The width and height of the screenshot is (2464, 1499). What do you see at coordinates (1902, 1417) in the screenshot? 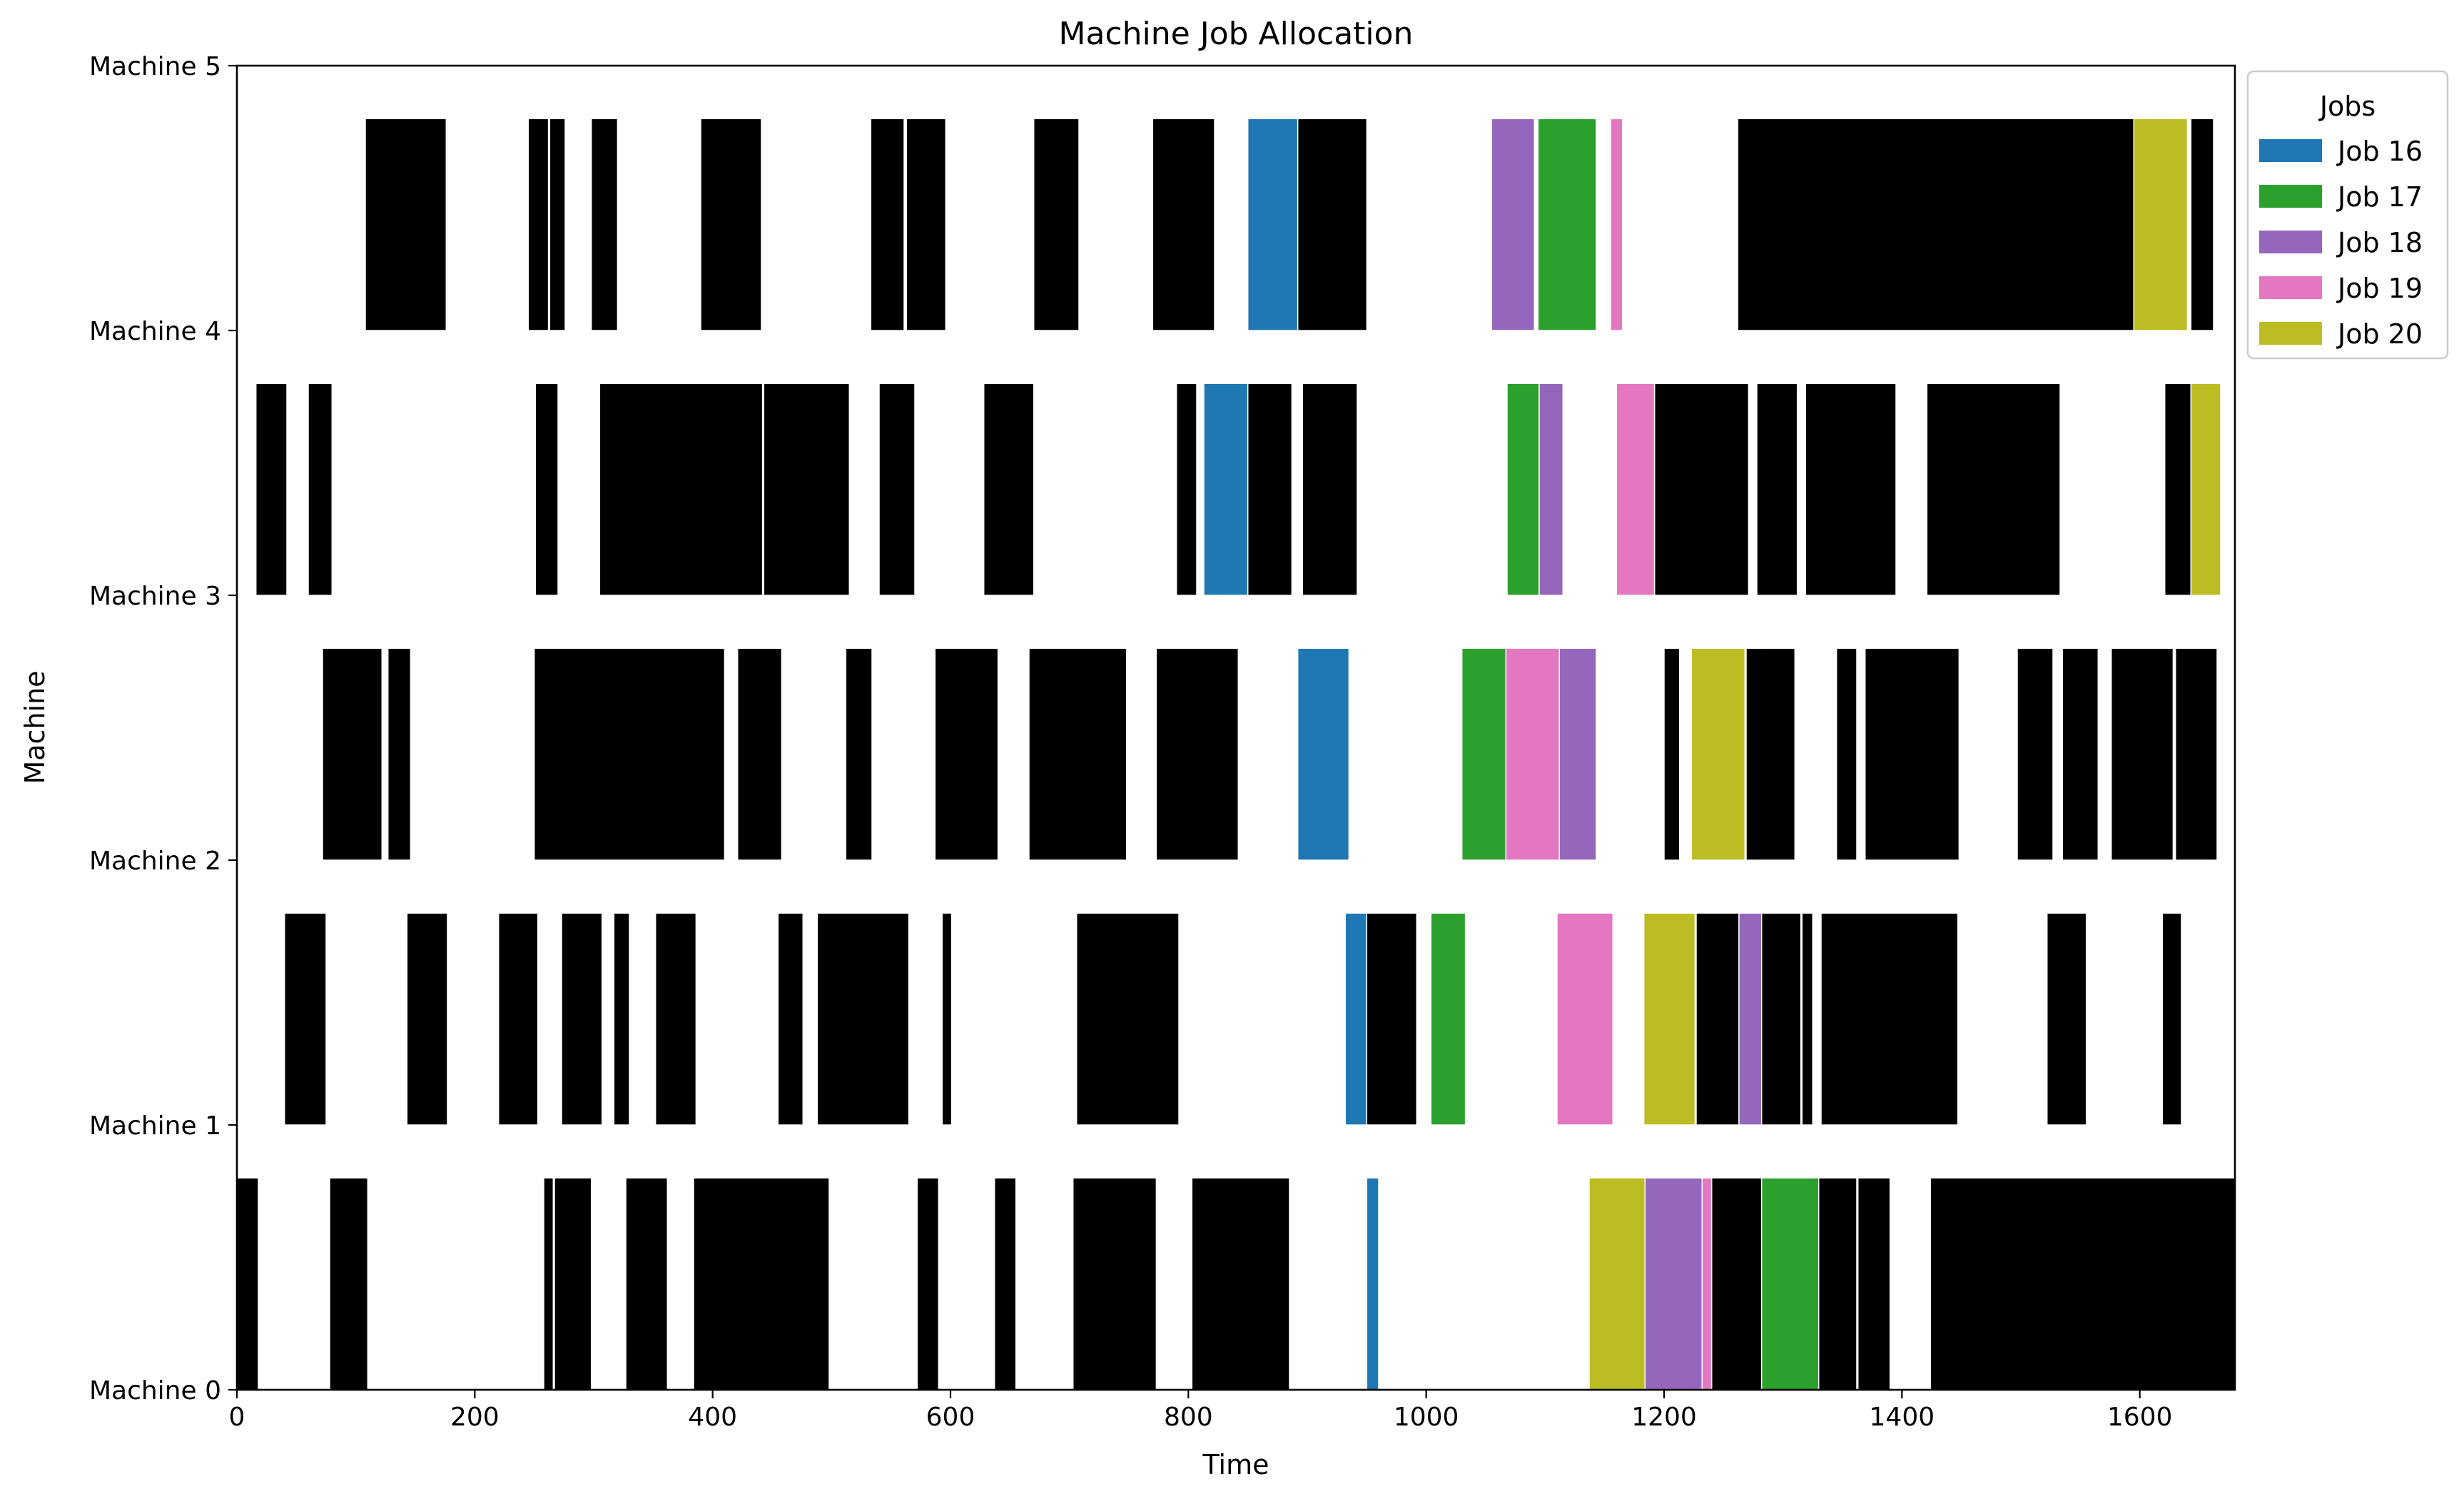
I see `x-tick-label: 1400` at bounding box center [1902, 1417].